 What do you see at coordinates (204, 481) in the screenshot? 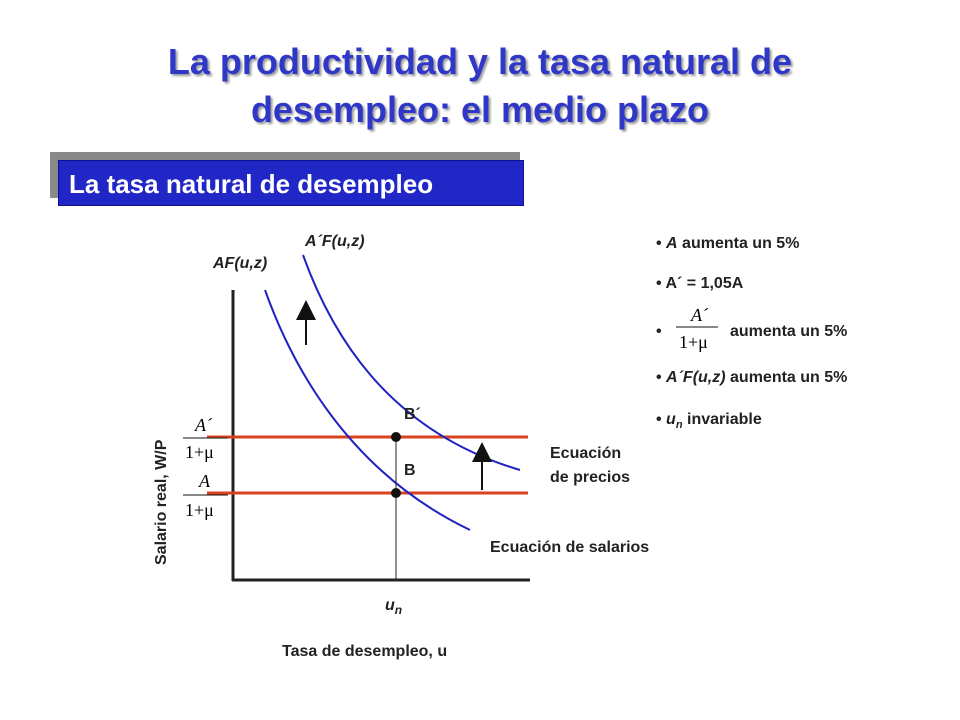
I see `frac-bottom-num: A` at bounding box center [204, 481].